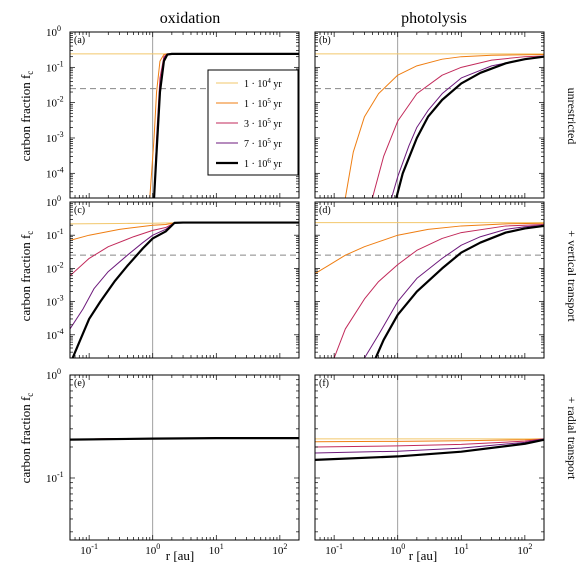  Describe the element at coordinates (26, 116) in the screenshot. I see `y-axis-label-top: carbon fraction fc` at that location.